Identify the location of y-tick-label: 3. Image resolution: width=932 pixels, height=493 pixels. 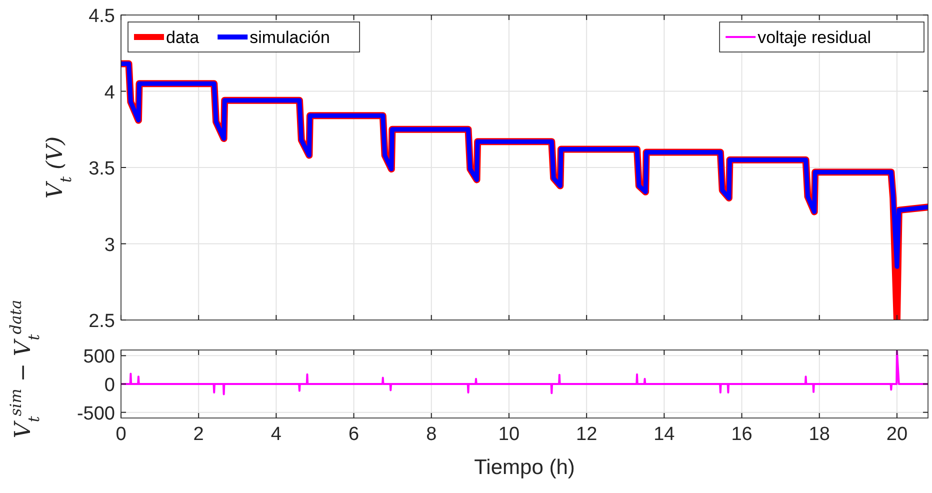
(109, 245).